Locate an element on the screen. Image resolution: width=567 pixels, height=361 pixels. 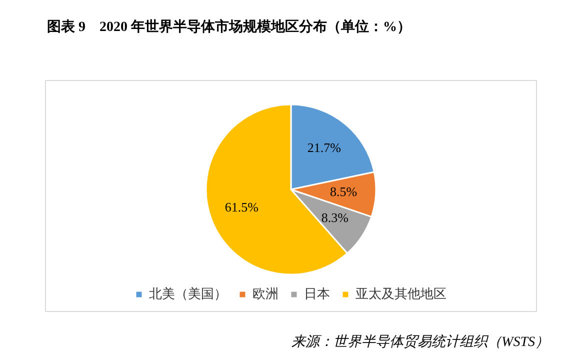
data-label: 8.3% is located at coordinates (335, 218).